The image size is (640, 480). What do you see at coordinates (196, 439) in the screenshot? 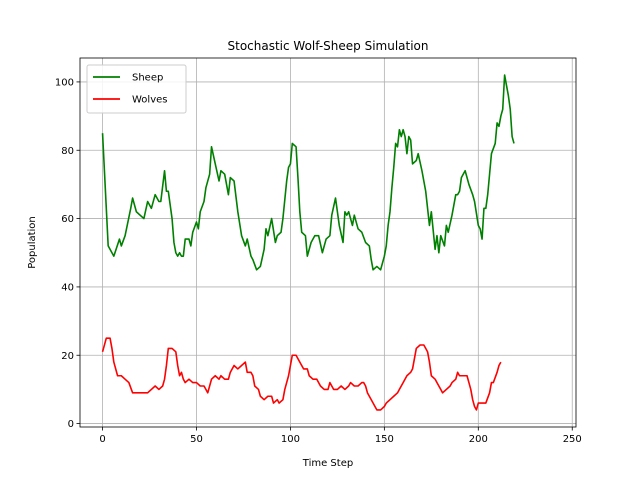
I see `x-tick-label: 50` at bounding box center [196, 439].